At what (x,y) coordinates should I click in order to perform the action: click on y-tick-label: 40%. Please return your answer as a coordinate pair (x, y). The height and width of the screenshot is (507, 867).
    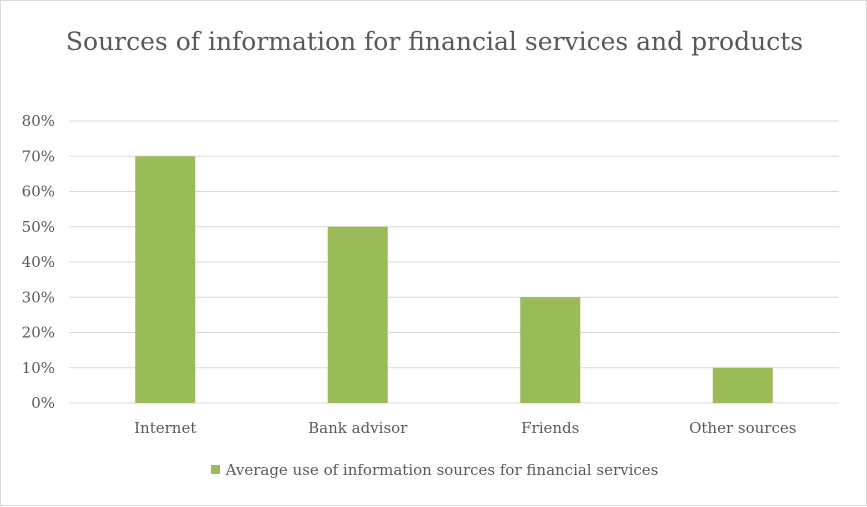
    Looking at the image, I should click on (38, 262).